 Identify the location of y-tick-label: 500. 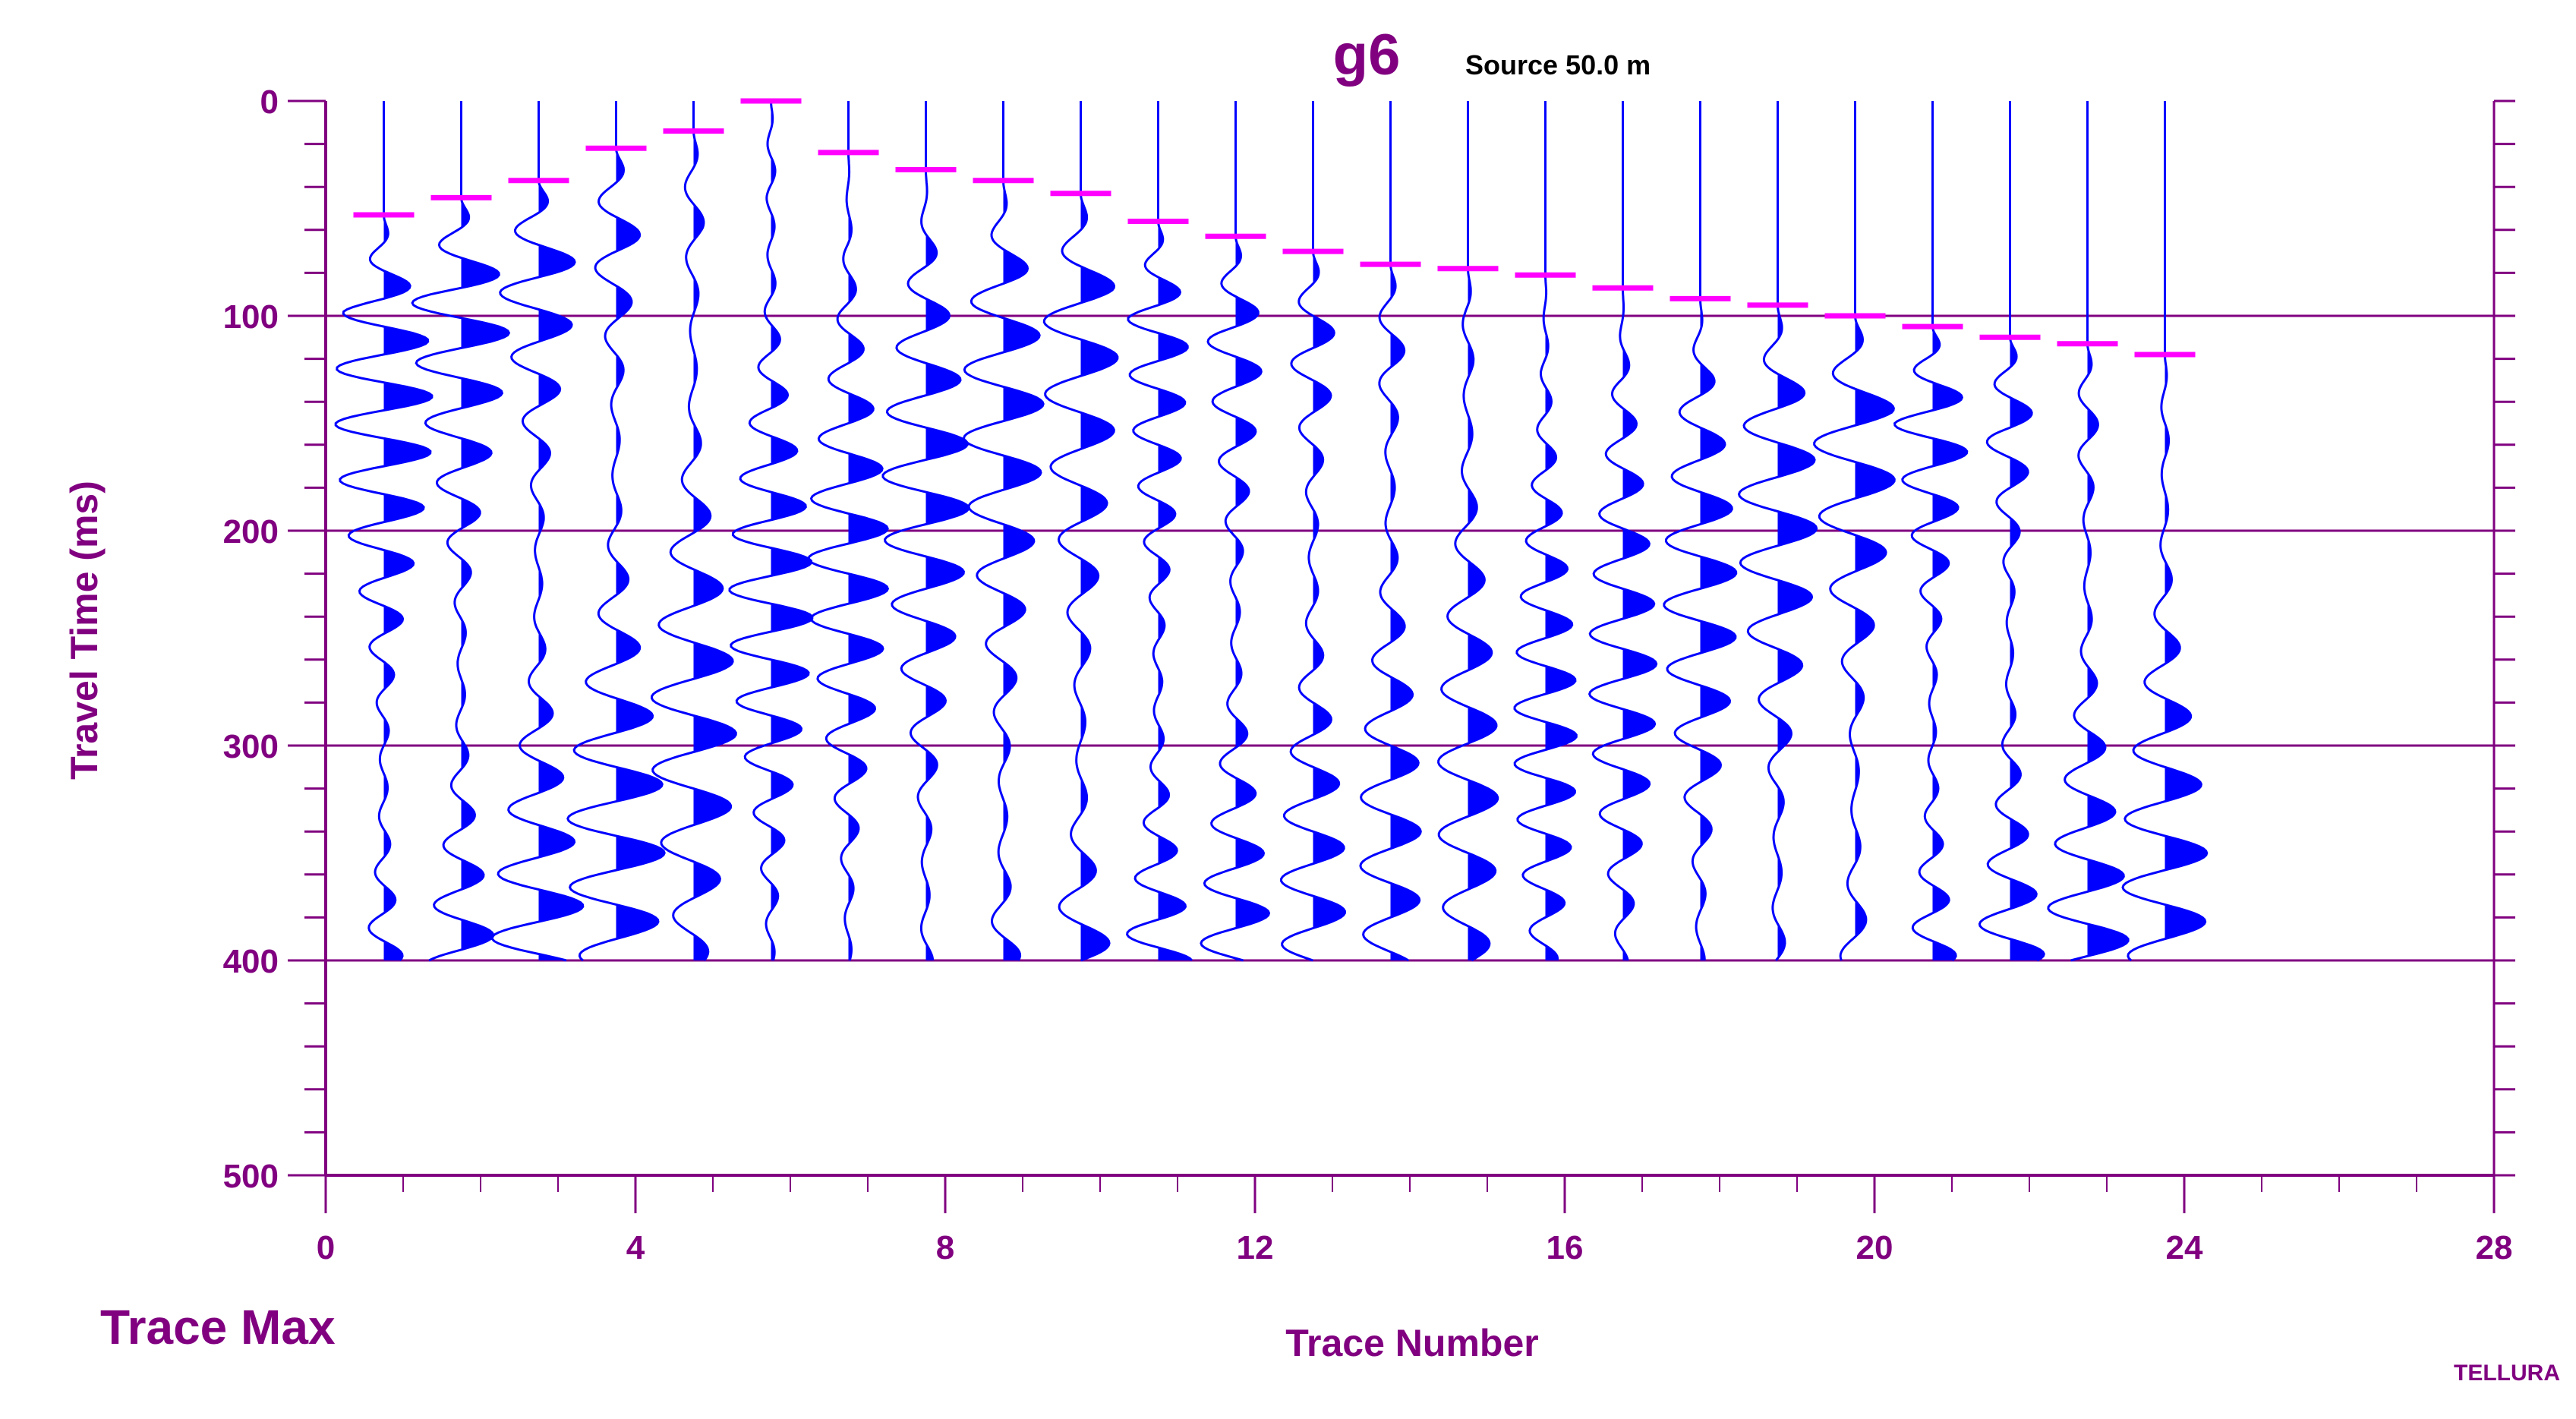
(251, 1176).